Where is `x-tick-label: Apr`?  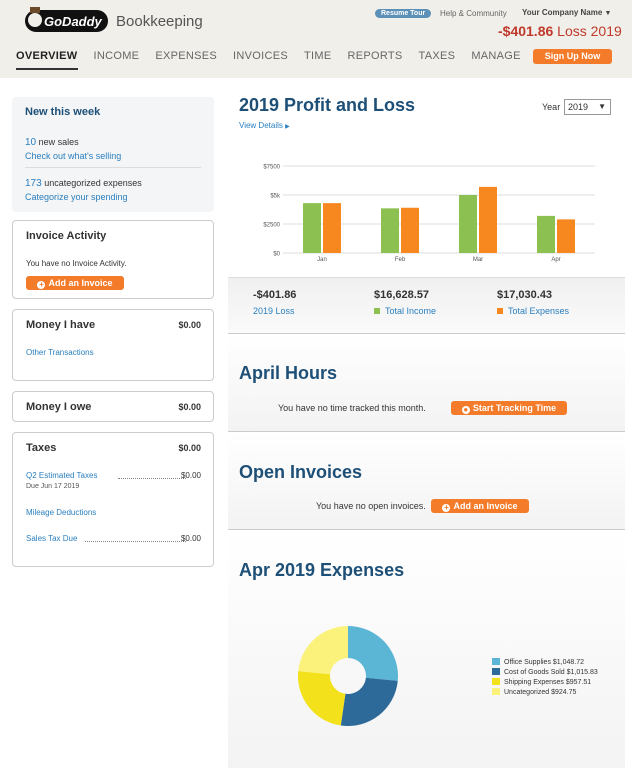 x-tick-label: Apr is located at coordinates (555, 260).